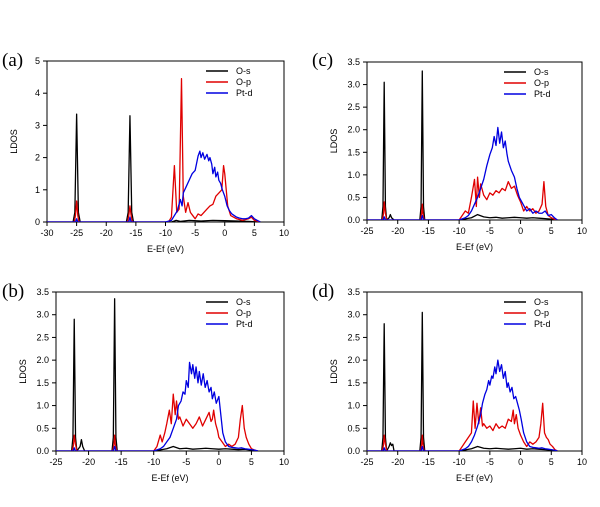  Describe the element at coordinates (37, 158) in the screenshot. I see `y-tick-label: 2` at that location.